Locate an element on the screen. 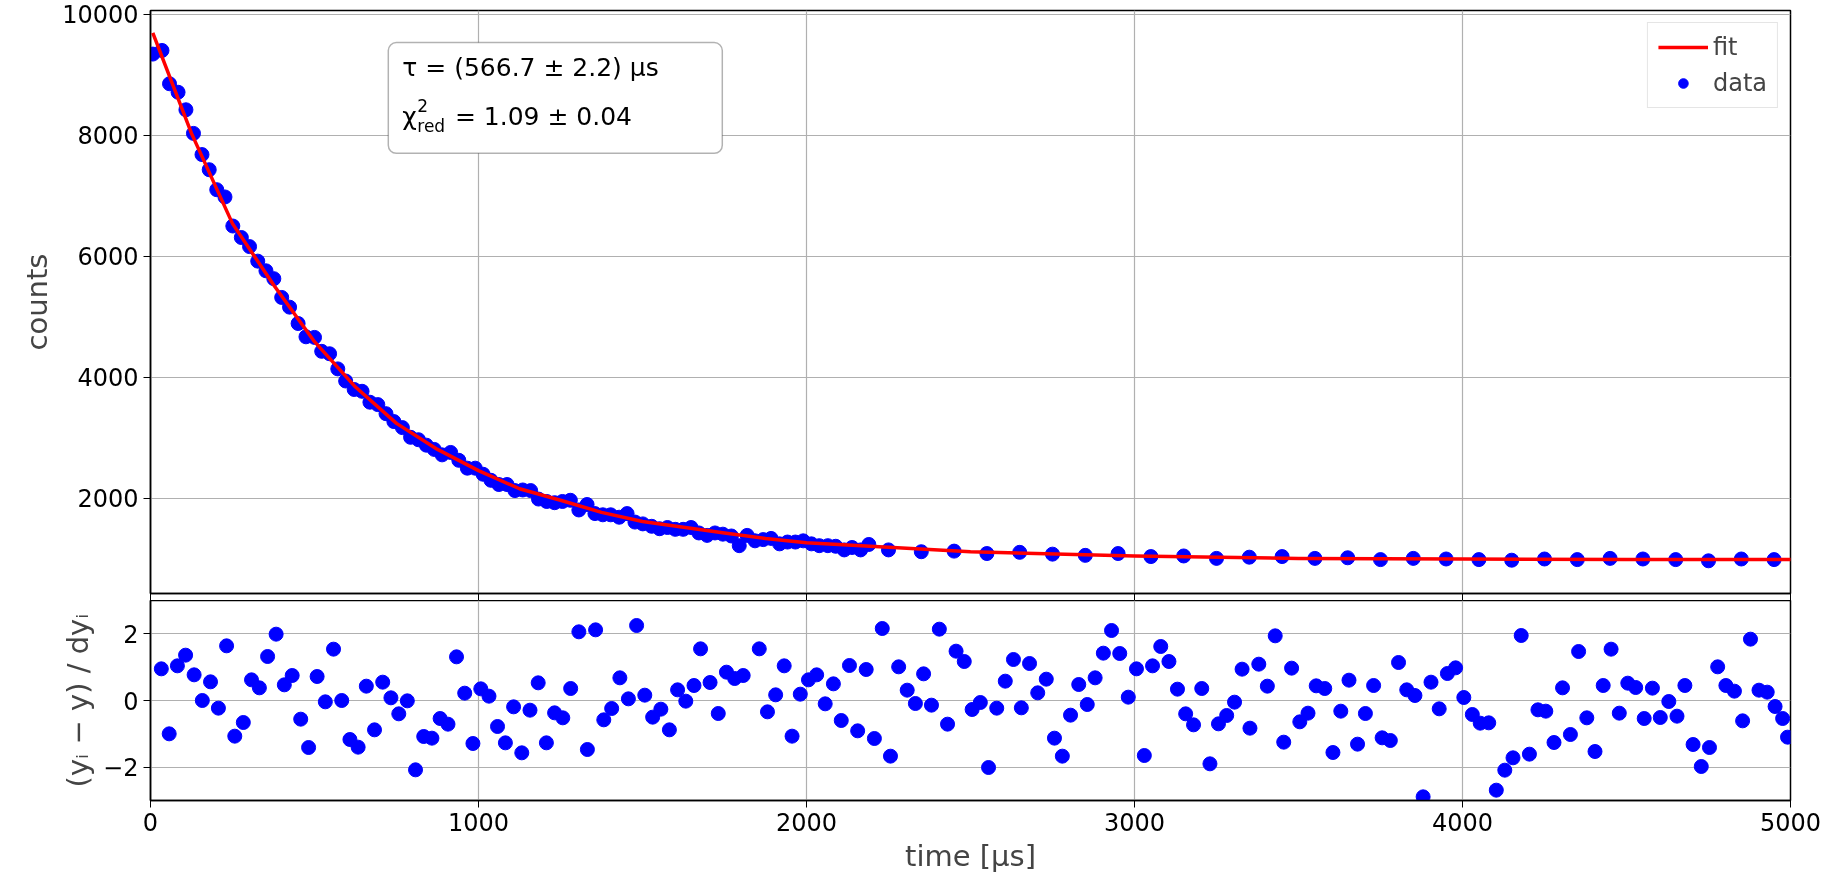 The image size is (1838, 894). y-tick-label: 2000 is located at coordinates (108, 499).